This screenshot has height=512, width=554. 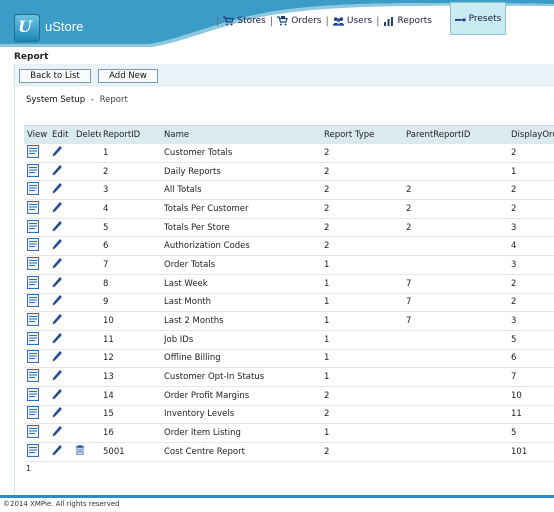 I want to click on column-header-delete: Delete, so click(x=88, y=135).